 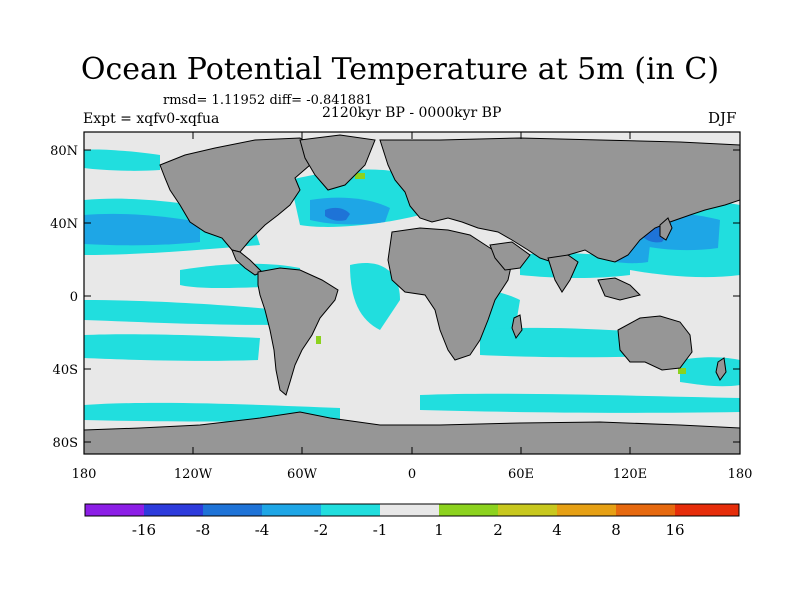 I want to click on map-title: Ocean Potential Temperature at 5m (in C), so click(x=400, y=69).